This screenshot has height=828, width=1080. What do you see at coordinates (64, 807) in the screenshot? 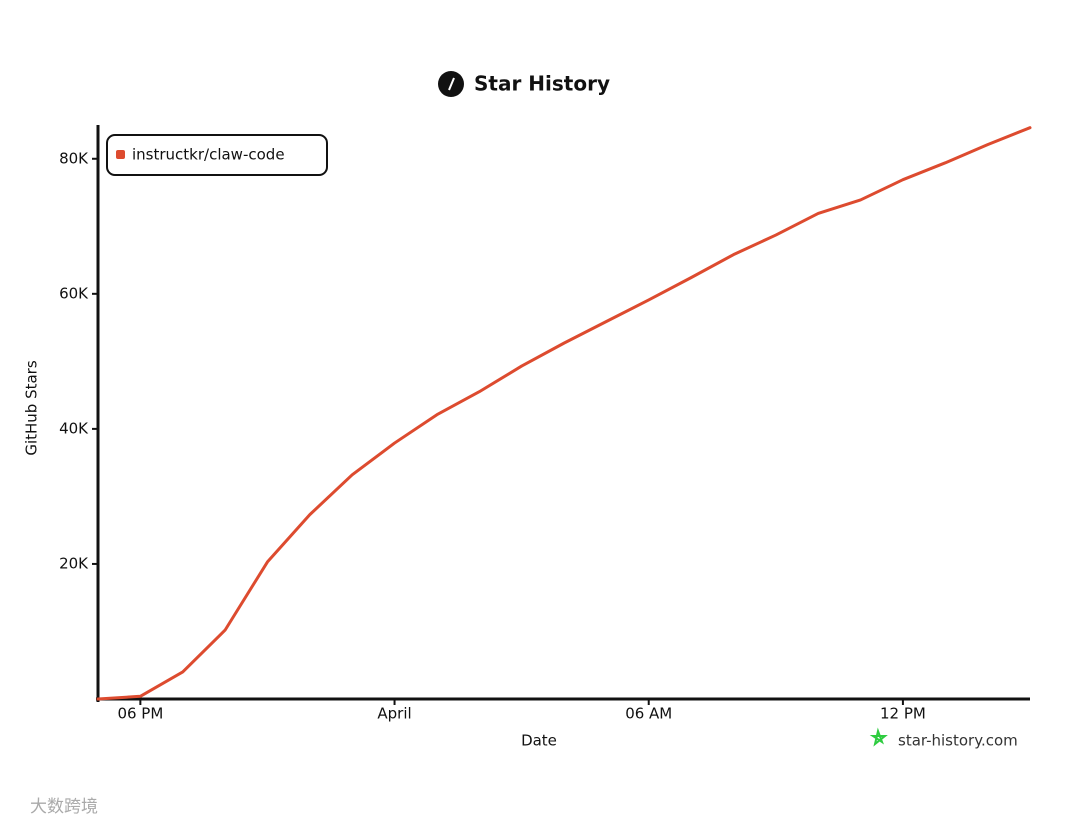
I see `watermark: 大数跨境` at bounding box center [64, 807].